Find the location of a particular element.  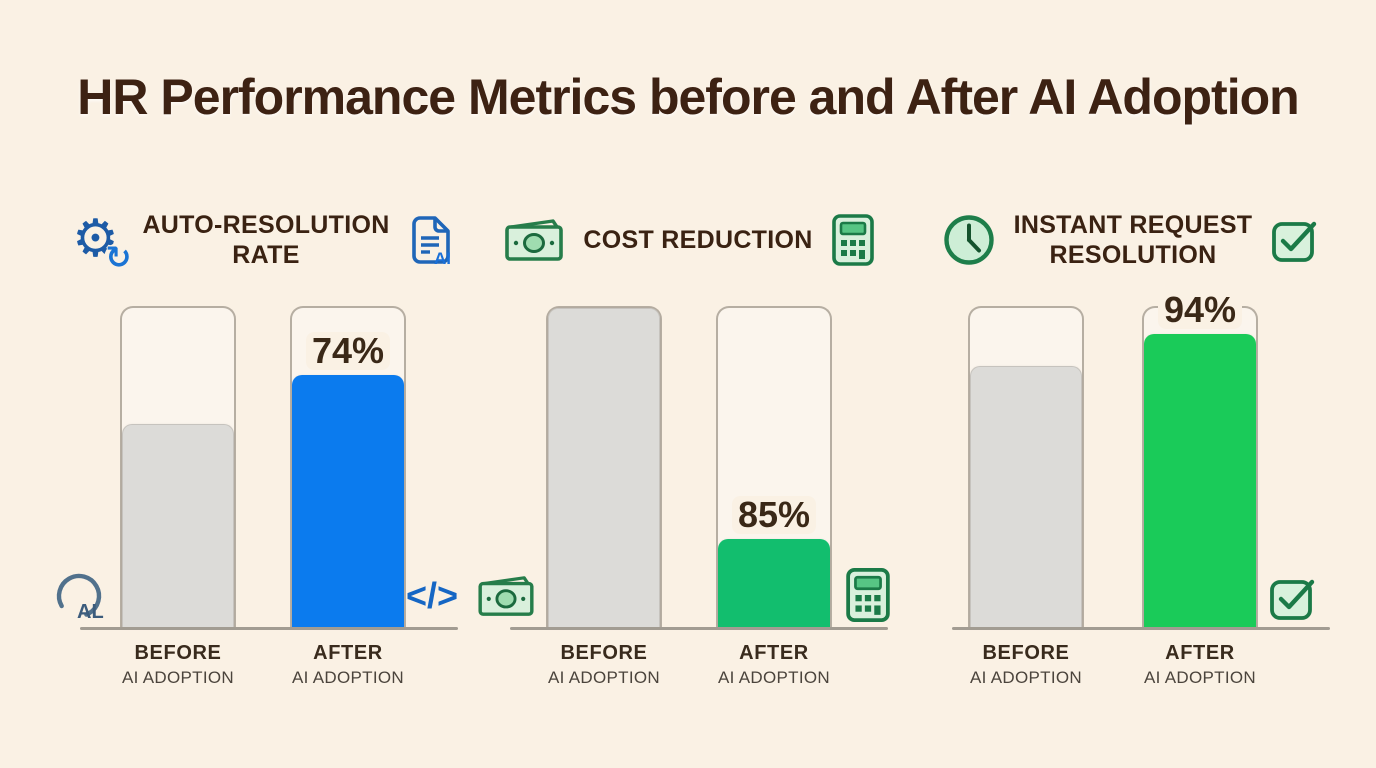

code-tag-icon: </> is located at coordinates (432, 595).